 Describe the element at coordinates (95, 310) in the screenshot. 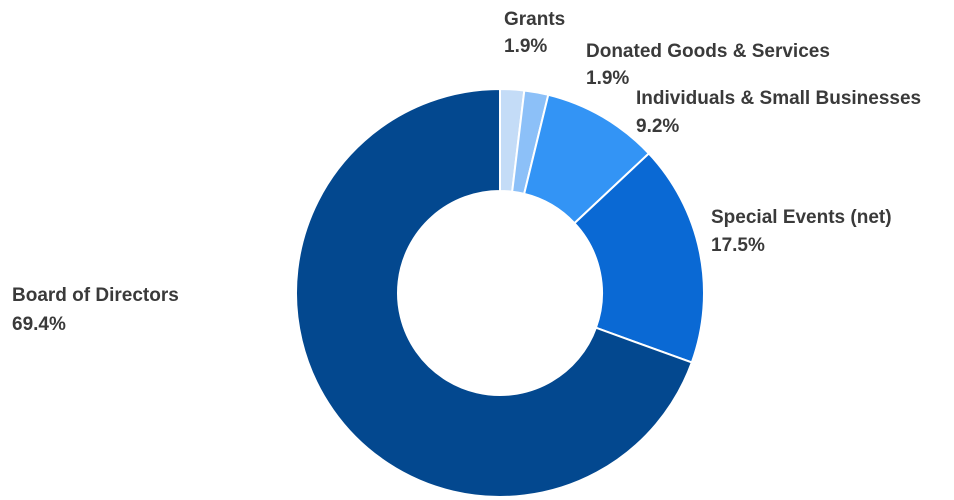

I see `slice-label-board: Board of Directors 69.4%` at that location.